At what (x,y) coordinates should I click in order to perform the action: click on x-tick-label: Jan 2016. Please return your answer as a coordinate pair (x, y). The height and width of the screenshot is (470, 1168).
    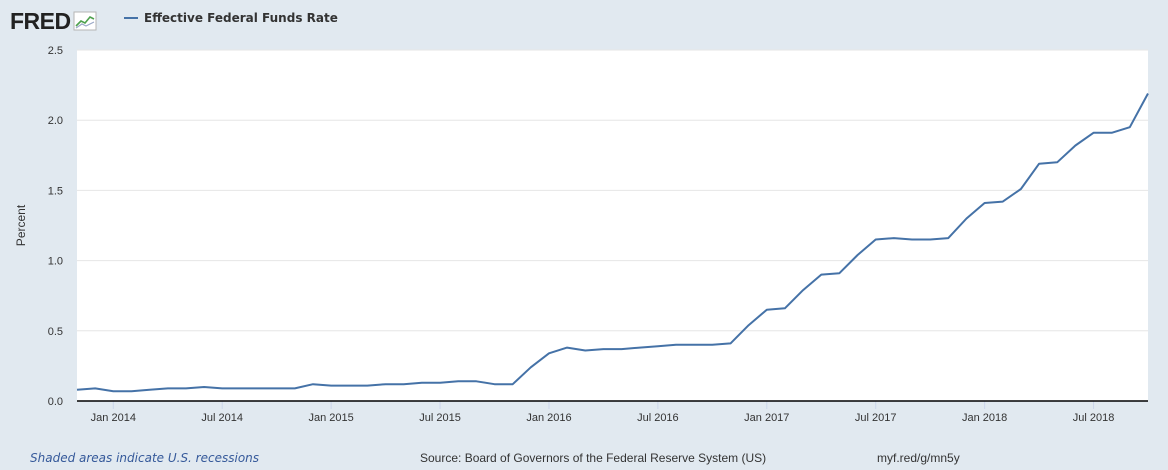
    Looking at the image, I should click on (548, 418).